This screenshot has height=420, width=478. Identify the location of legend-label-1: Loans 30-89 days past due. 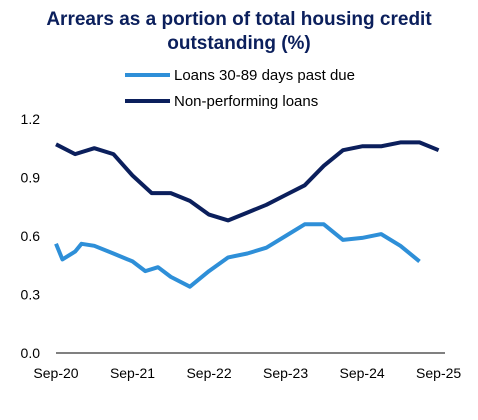
(264, 75).